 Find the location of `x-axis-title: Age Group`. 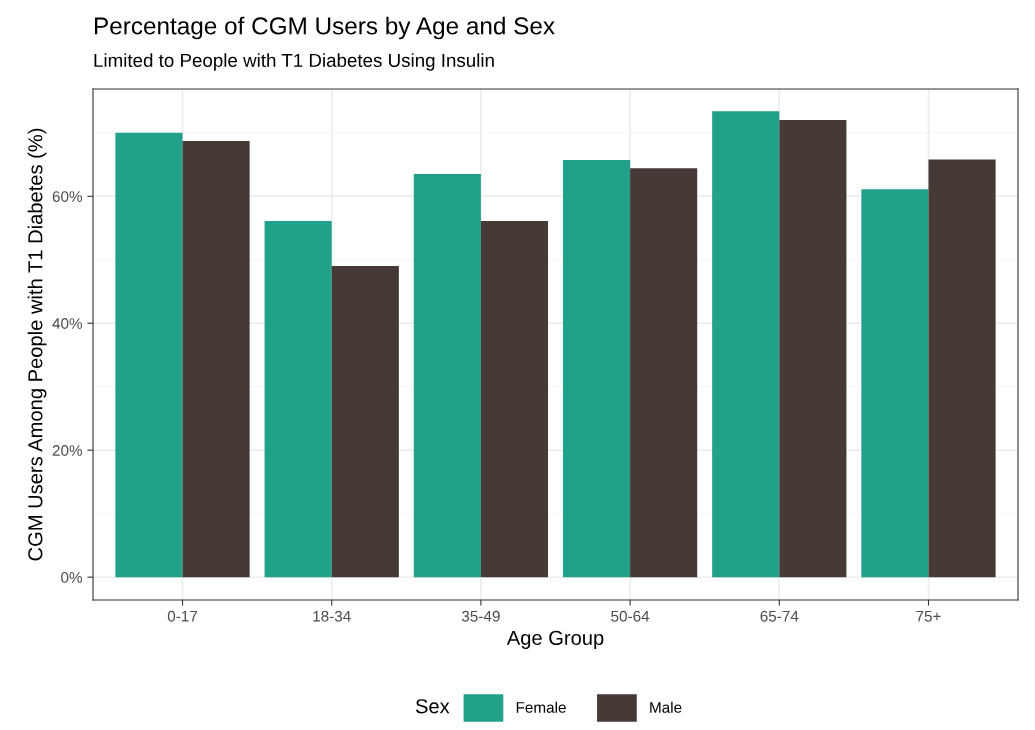

x-axis-title: Age Group is located at coordinates (555, 639).